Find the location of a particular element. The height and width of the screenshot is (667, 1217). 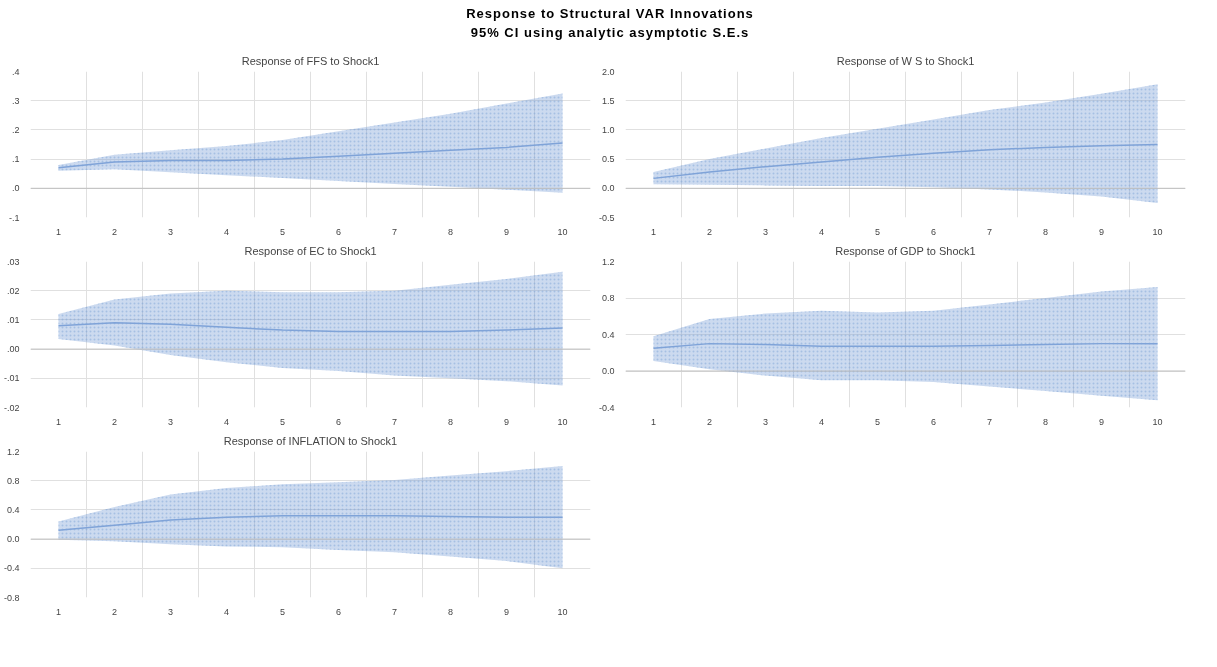

y-tick-label: .4 is located at coordinates (15, 71).